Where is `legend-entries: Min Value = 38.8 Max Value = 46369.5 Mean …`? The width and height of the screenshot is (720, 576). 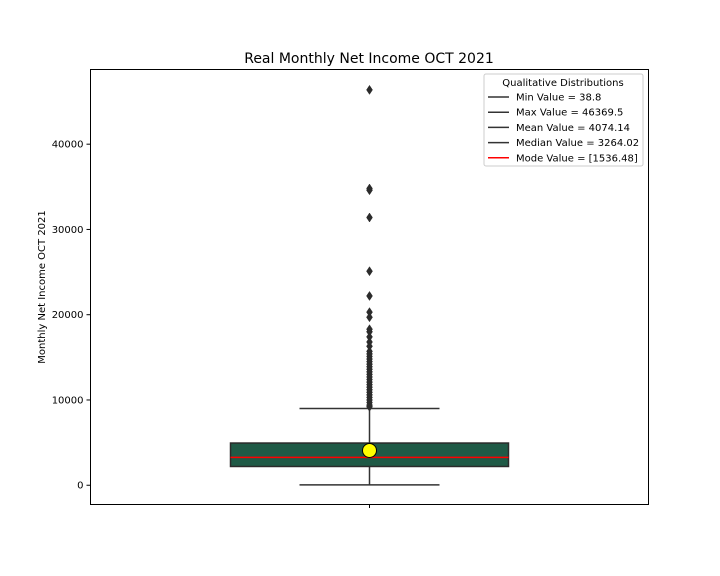
legend-entries: Min Value = 38.8 Max Value = 46369.5 Mean … is located at coordinates (563, 128).